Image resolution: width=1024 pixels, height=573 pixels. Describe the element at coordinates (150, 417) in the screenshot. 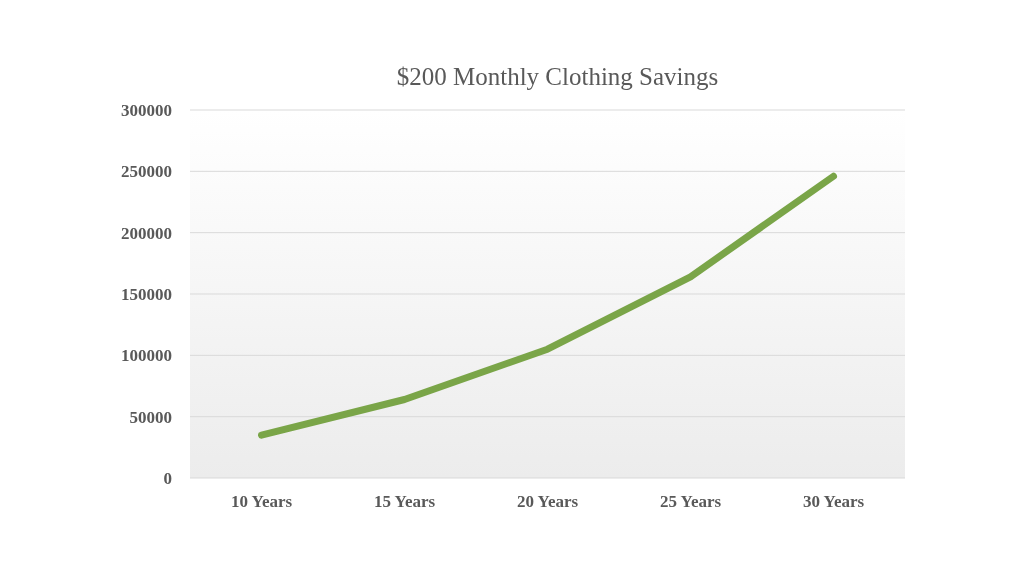

I see `y-tick-label: 50000` at that location.